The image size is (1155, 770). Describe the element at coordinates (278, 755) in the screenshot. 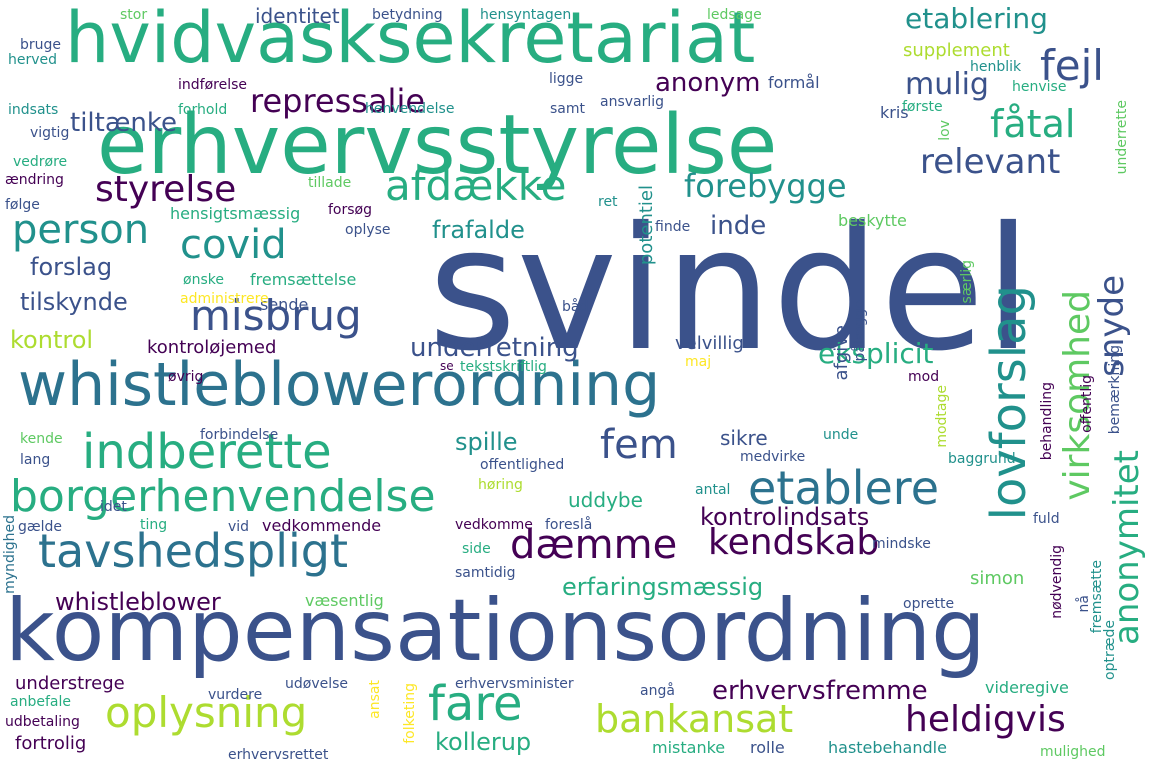

I see `cloud-word: erhvervsrettet` at that location.